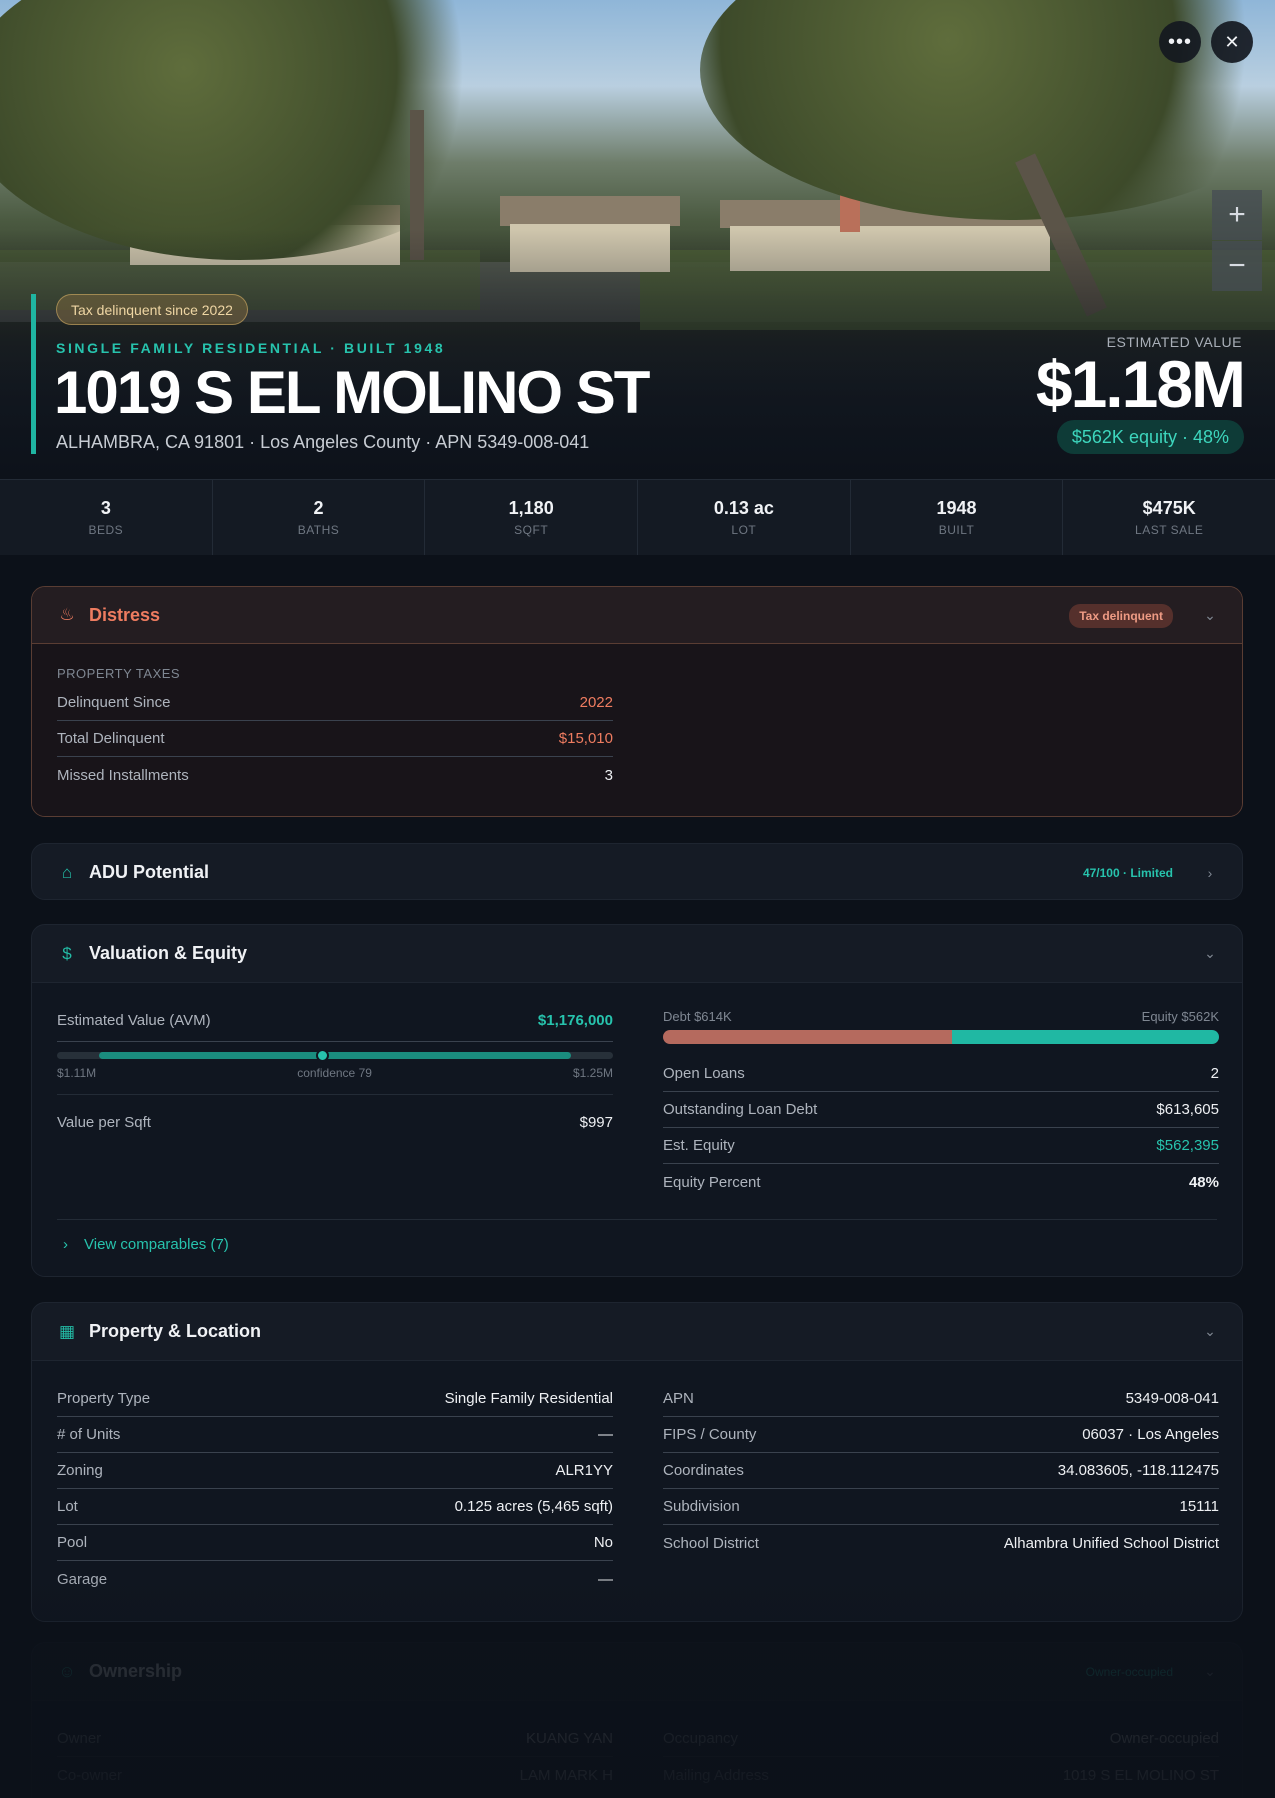 Image resolution: width=1275 pixels, height=1798 pixels. What do you see at coordinates (318, 508) in the screenshot?
I see `stat-value: 2` at bounding box center [318, 508].